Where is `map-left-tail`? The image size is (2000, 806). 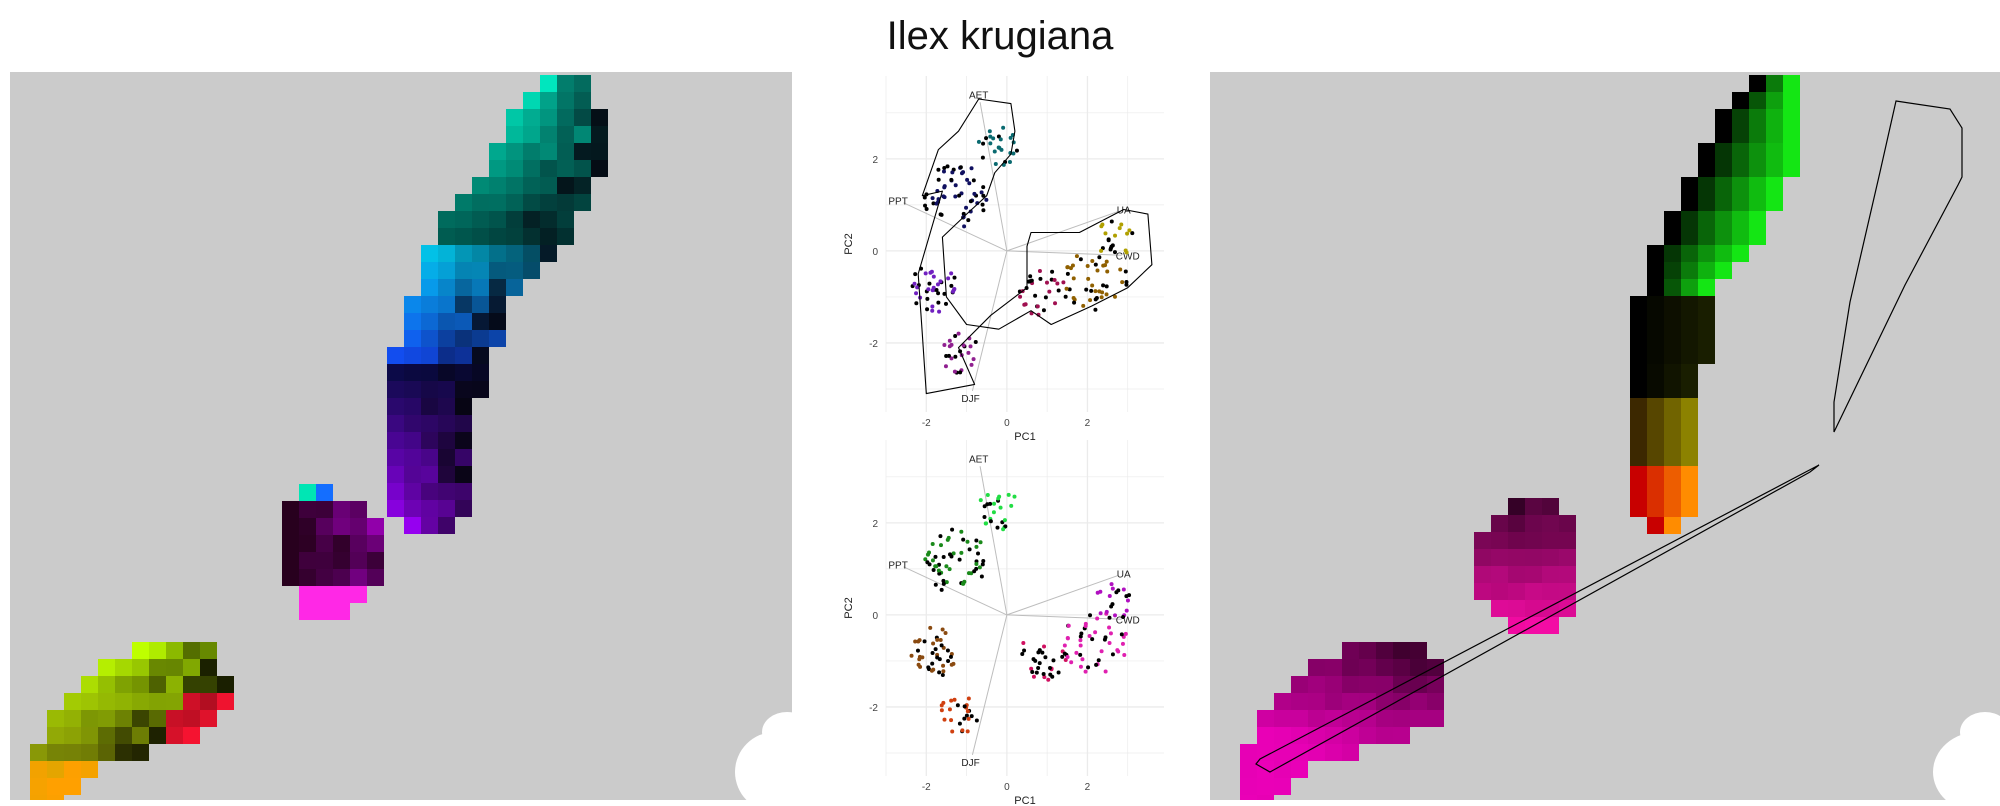 map-left-tail is located at coordinates (132, 721).